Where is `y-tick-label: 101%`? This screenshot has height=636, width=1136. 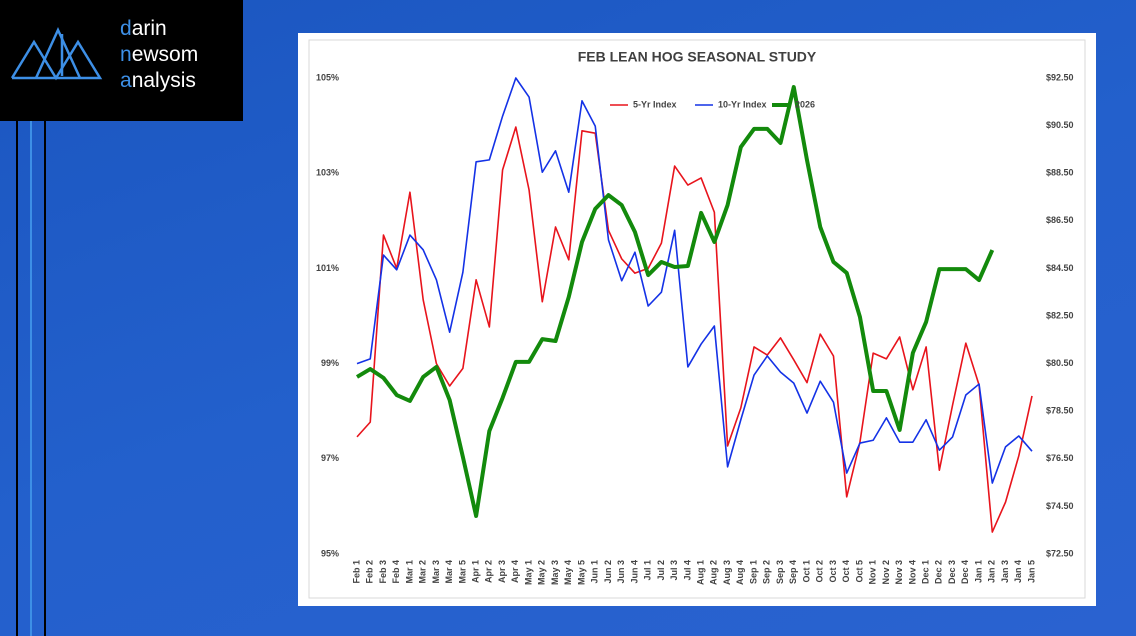
y-tick-label: 101% is located at coordinates (327, 268).